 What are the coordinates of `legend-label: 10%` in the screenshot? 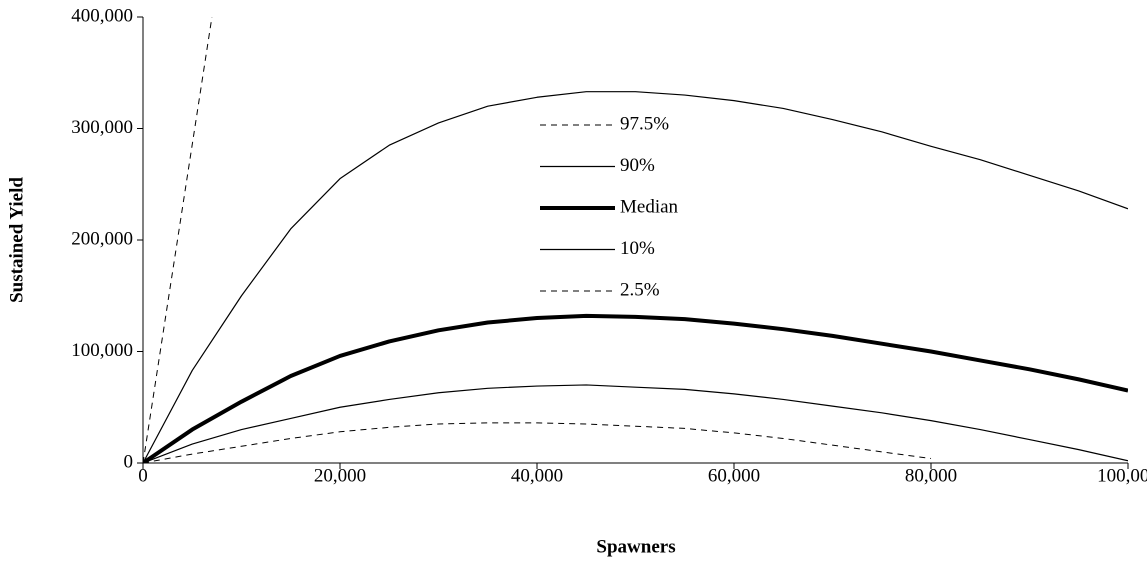 It's located at (637, 248).